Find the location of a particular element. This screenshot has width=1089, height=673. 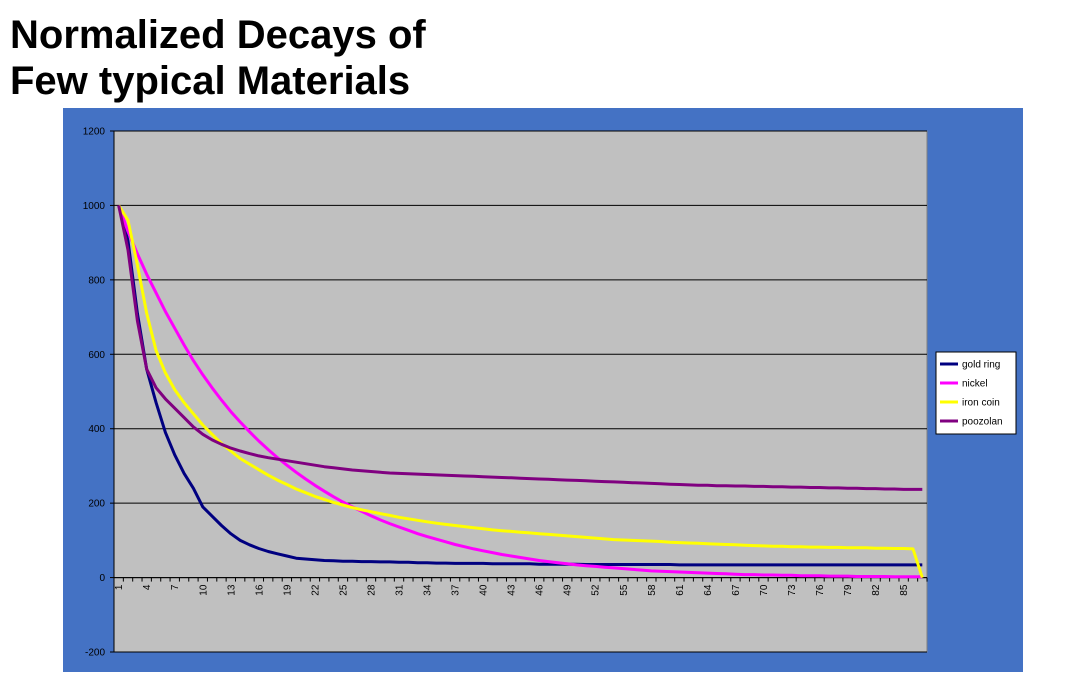

x-tick-label: 85 is located at coordinates (904, 590).